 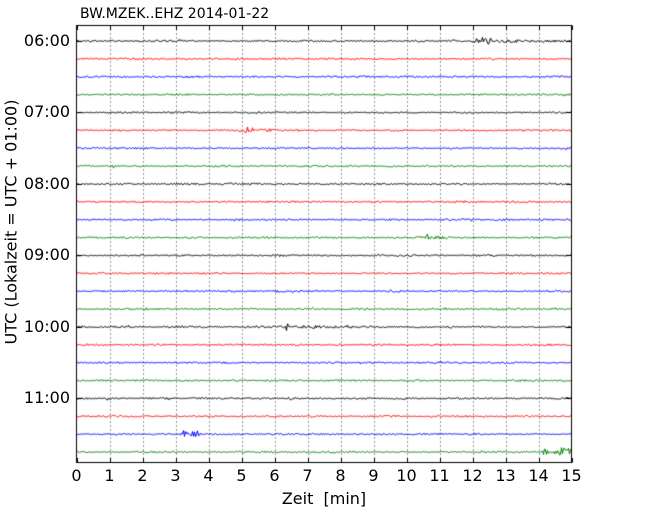 What do you see at coordinates (46, 398) in the screenshot?
I see `y-tick-label: 11:00` at bounding box center [46, 398].